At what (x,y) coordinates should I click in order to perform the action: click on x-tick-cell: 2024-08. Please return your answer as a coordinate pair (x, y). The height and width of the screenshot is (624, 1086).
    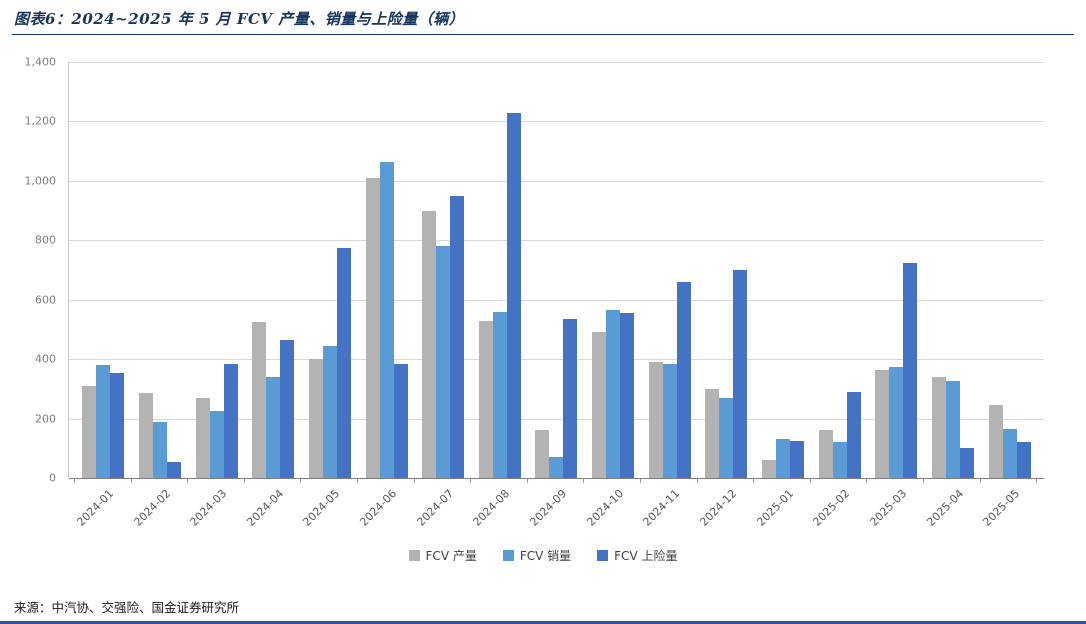
    Looking at the image, I should click on (498, 513).